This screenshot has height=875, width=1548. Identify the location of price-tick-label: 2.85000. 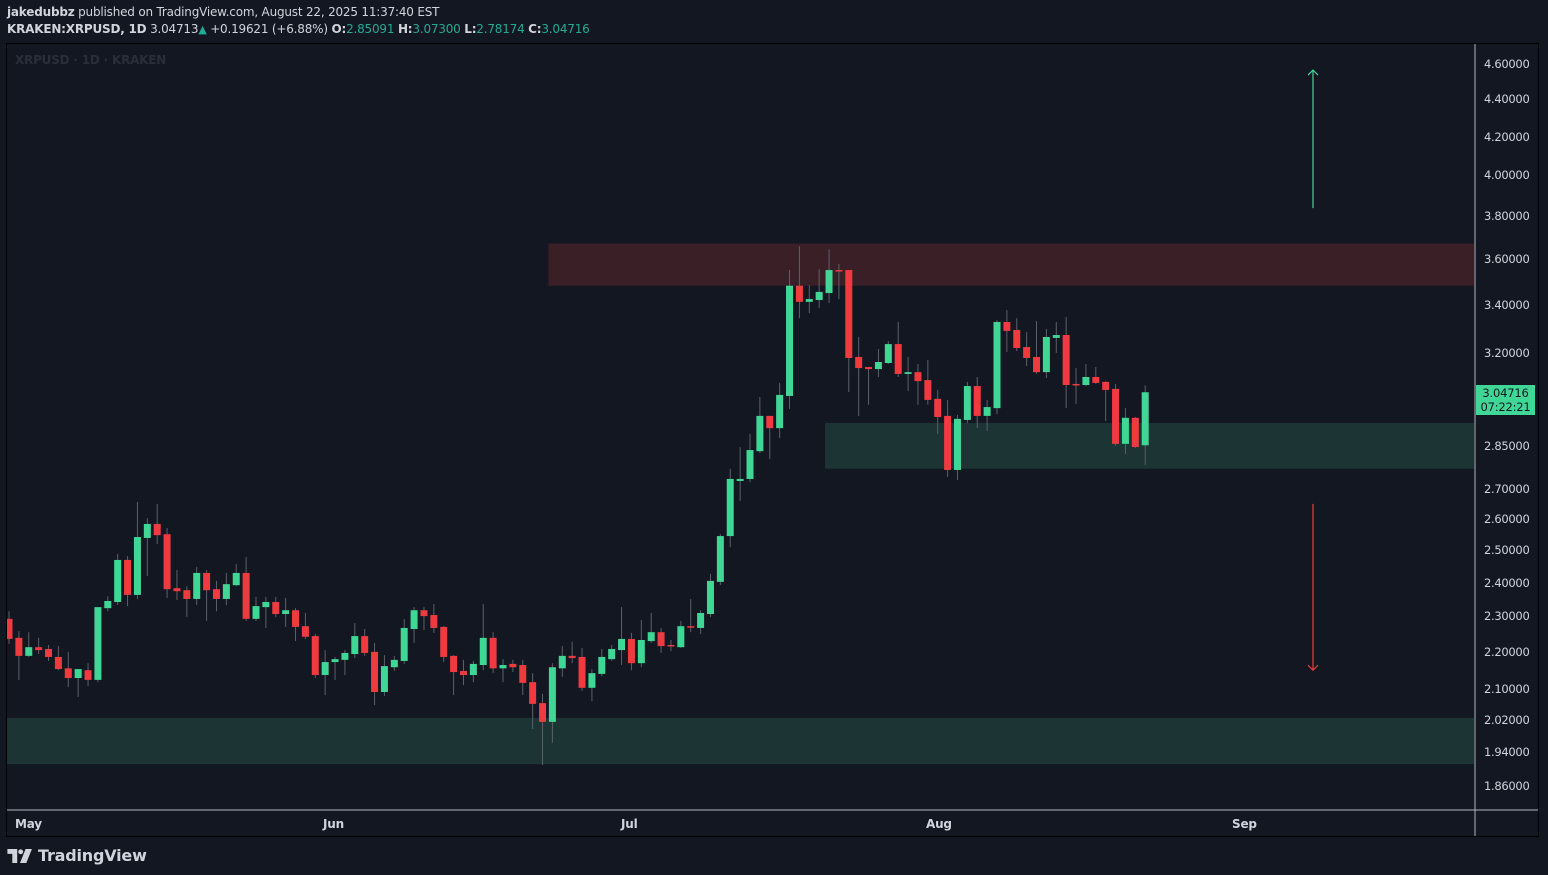
(1507, 445).